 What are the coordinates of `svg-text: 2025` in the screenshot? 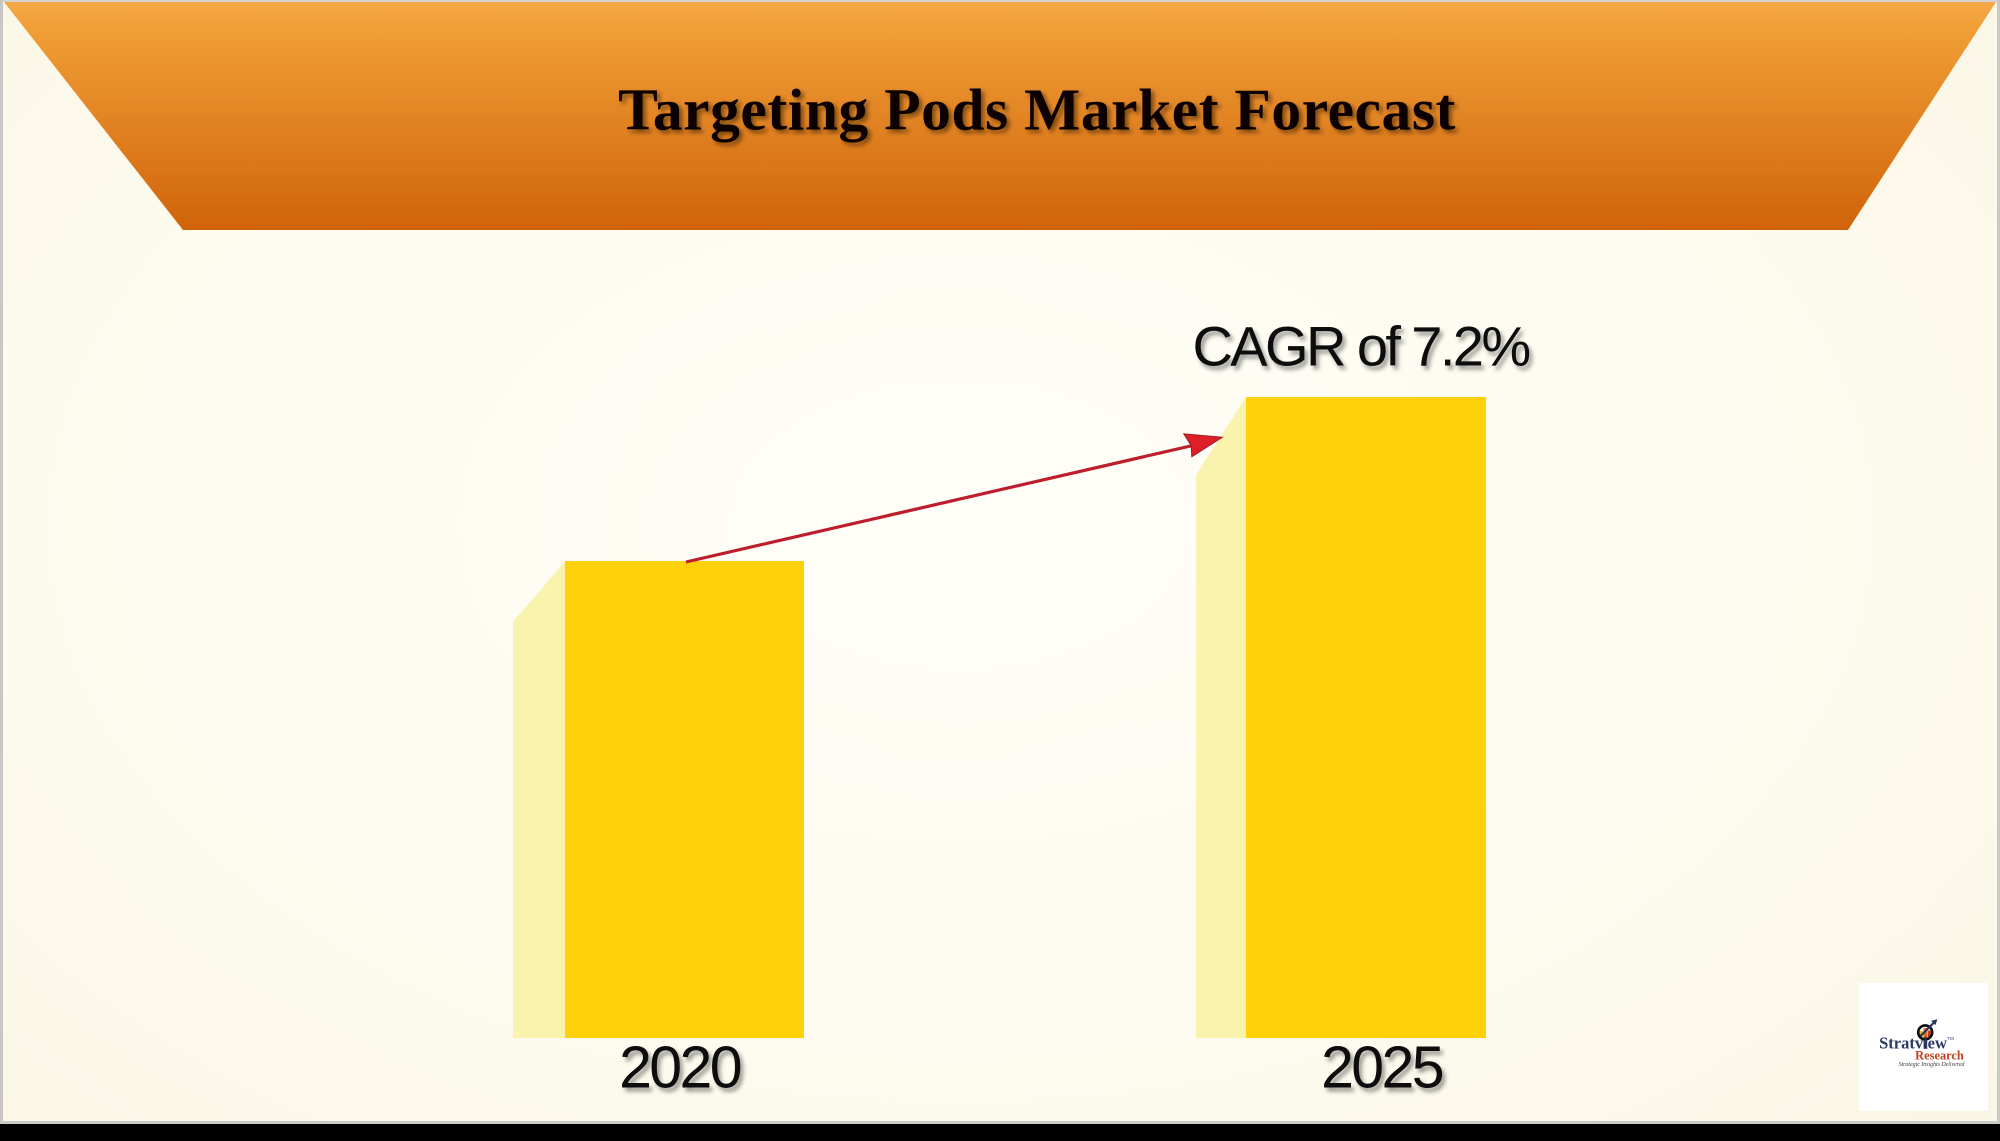 It's located at (1382, 1068).